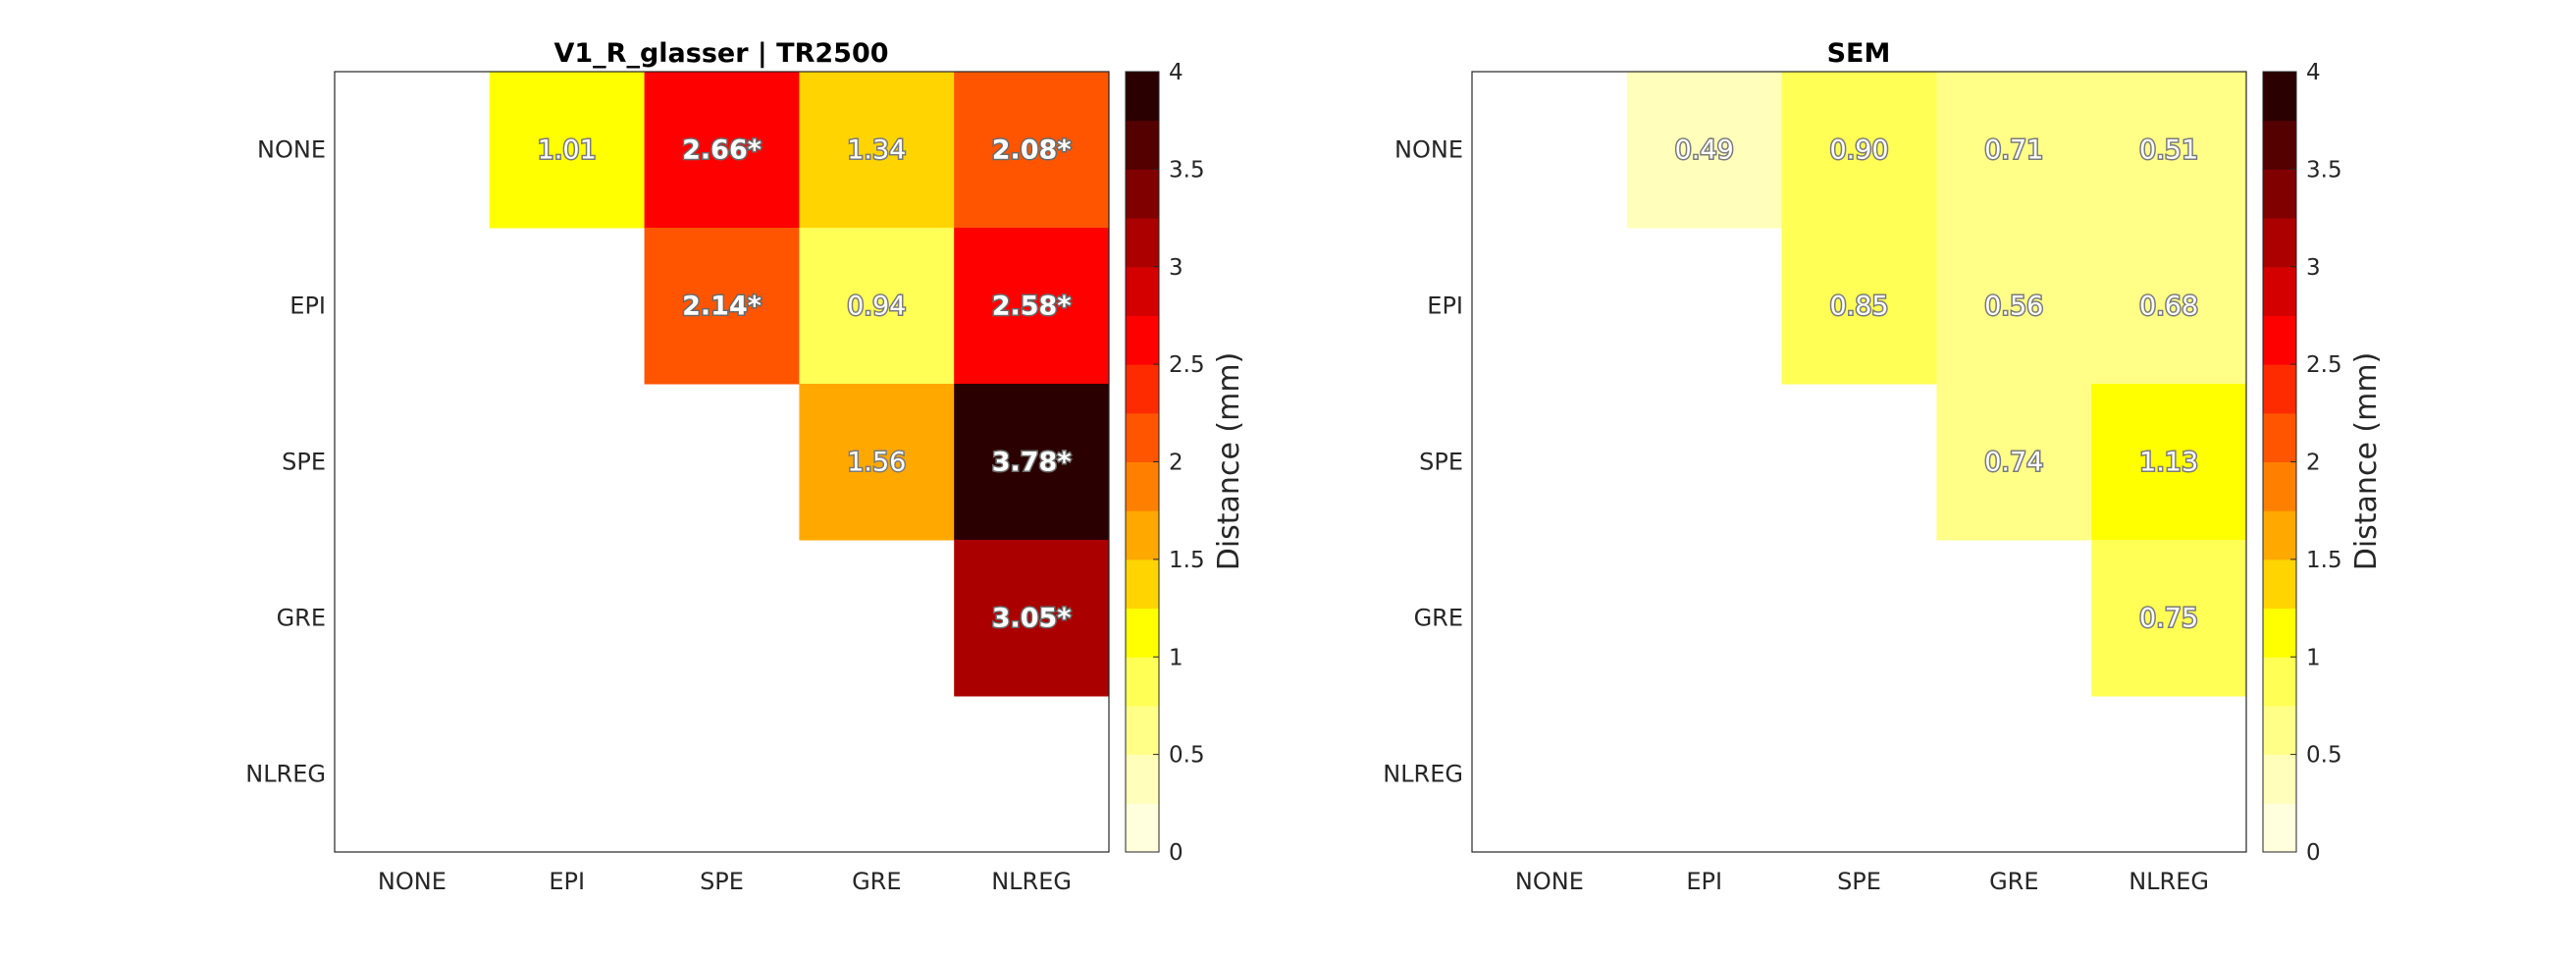 The width and height of the screenshot is (2576, 957). I want to click on cell-value-label: 0.90, so click(1858, 151).